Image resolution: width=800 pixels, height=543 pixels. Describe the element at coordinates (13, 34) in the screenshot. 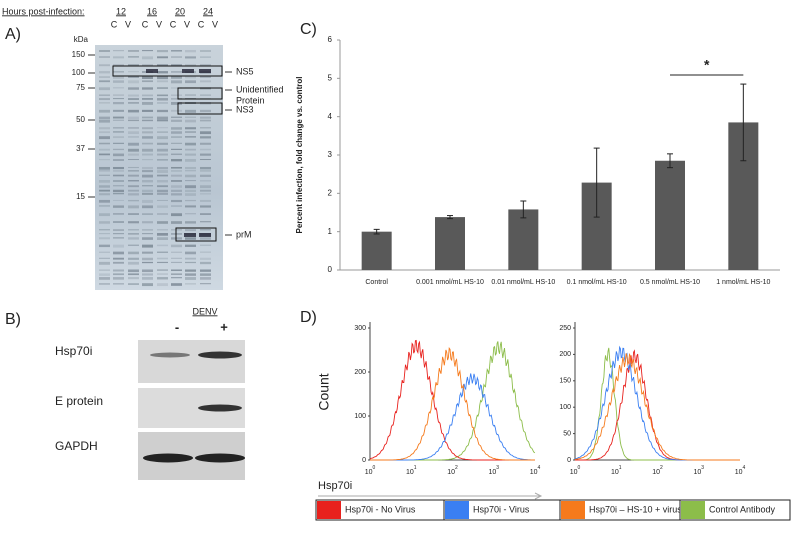

I see `label: A)` at that location.